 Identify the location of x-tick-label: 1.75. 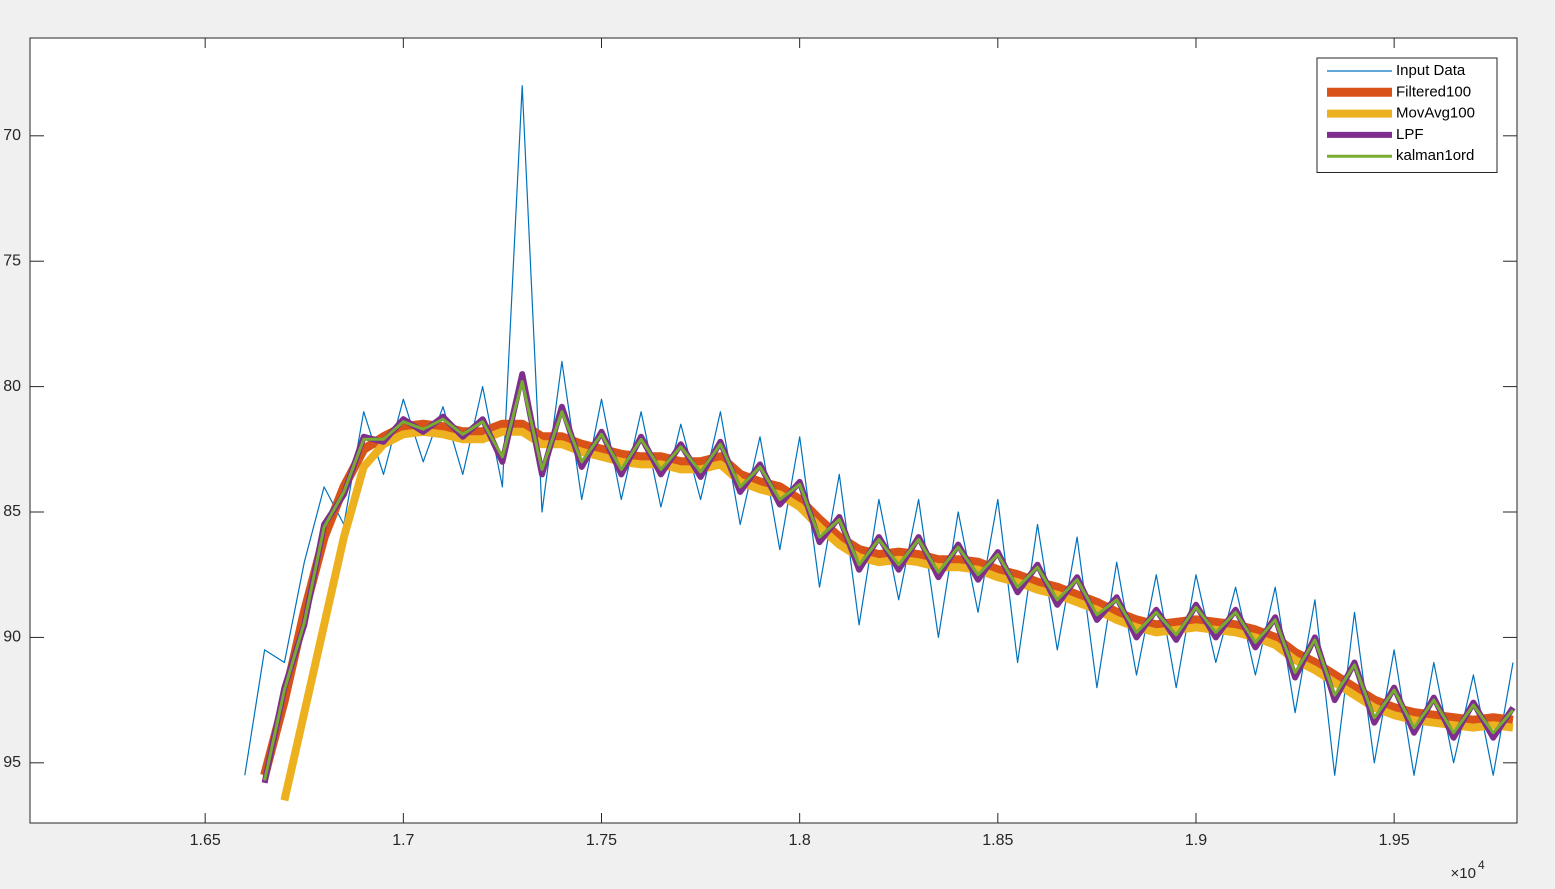
(601, 840).